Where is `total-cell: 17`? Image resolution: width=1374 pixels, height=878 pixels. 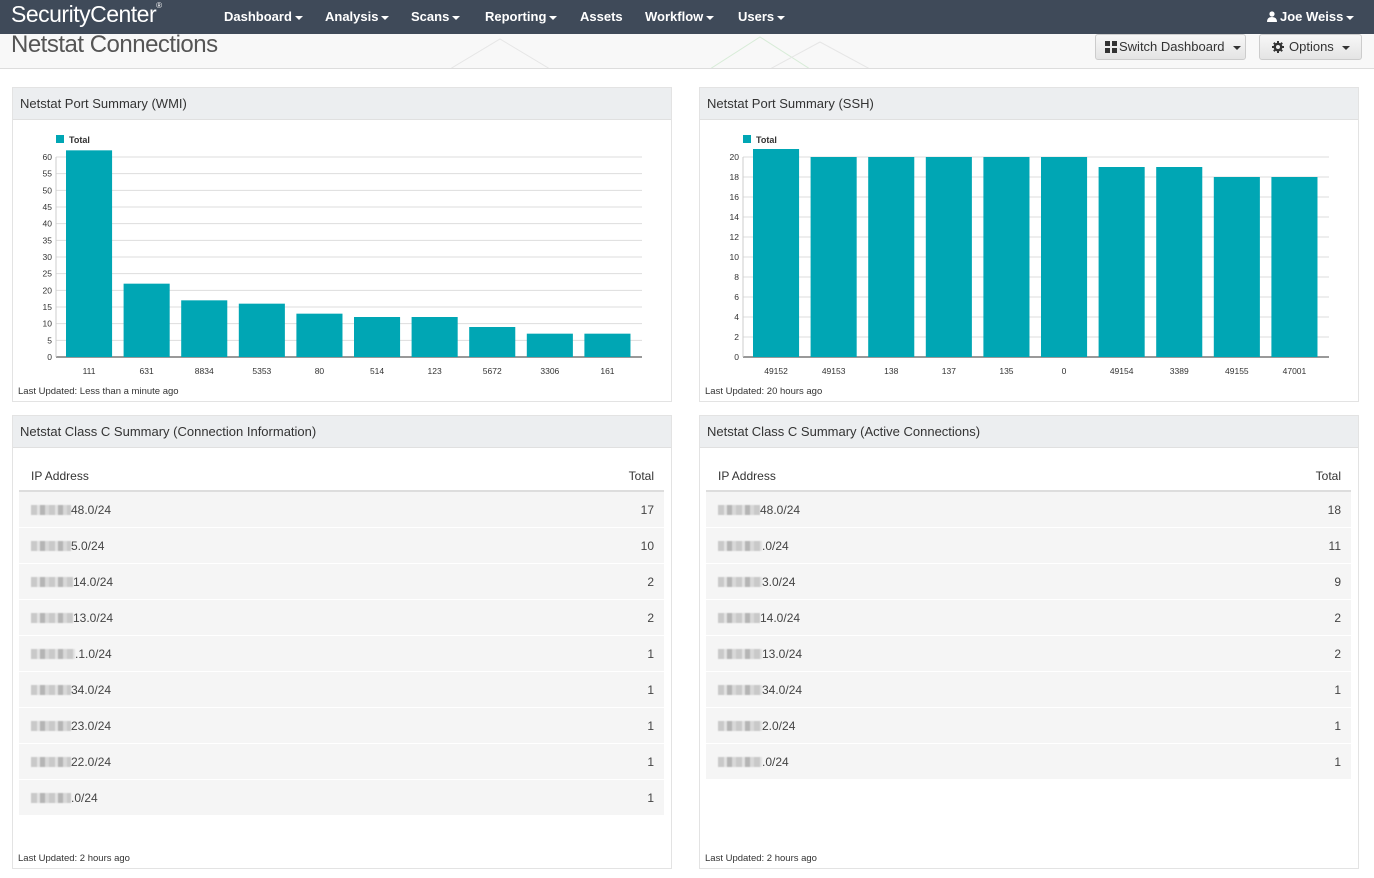
total-cell: 17 is located at coordinates (647, 510).